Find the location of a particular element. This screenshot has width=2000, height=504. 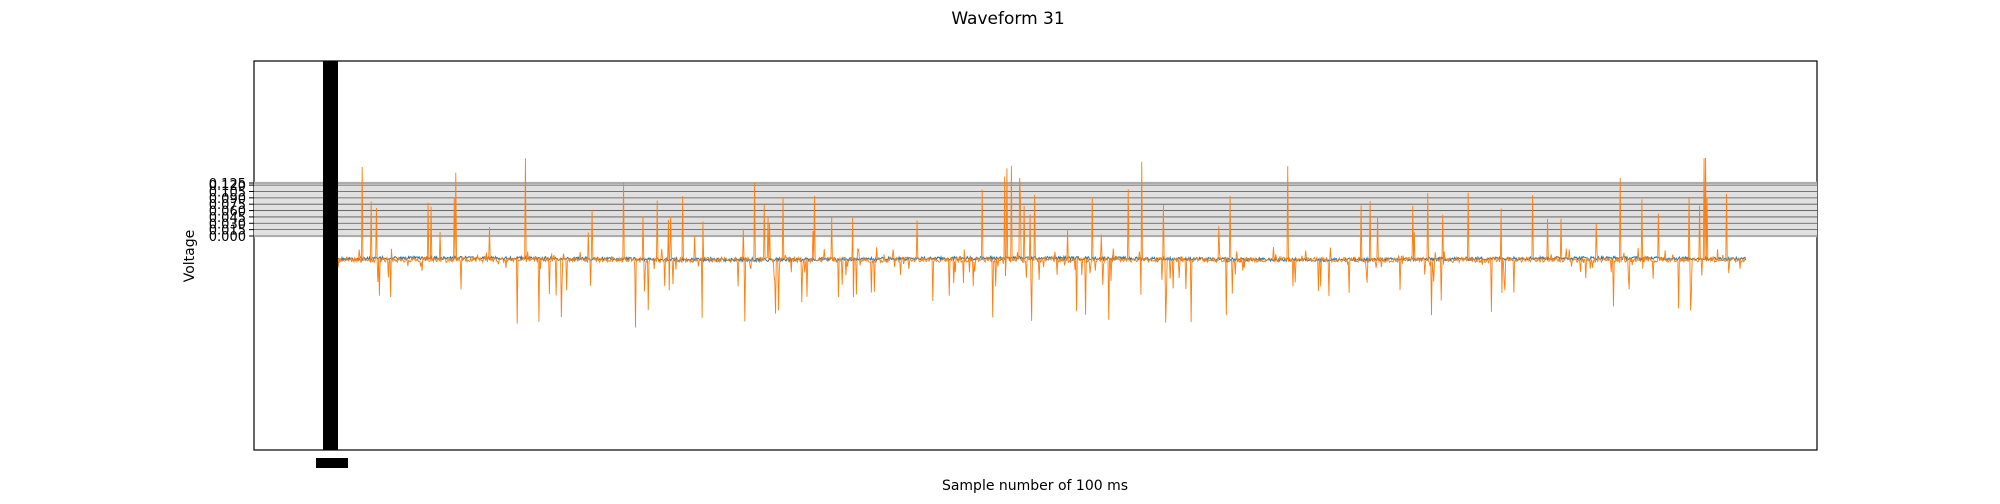

x-tick-labels-overlap is located at coordinates (332, 463).